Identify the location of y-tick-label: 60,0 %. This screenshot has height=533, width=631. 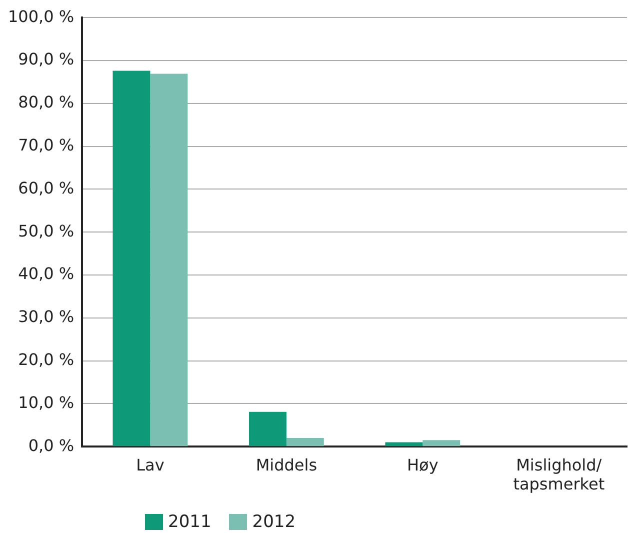
(46, 188).